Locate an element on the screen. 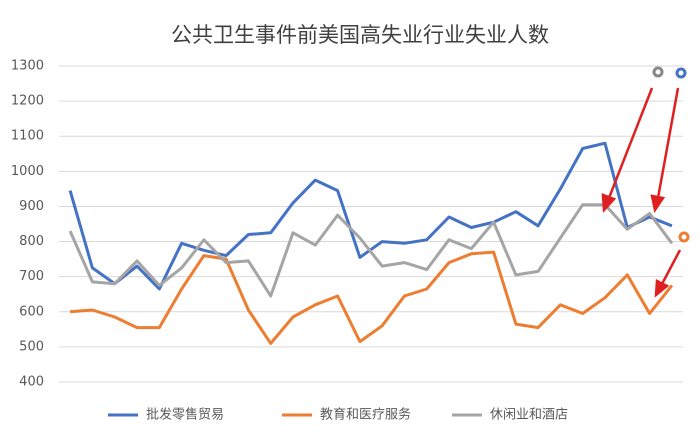  y-tick-label: 1000 is located at coordinates (27, 171).